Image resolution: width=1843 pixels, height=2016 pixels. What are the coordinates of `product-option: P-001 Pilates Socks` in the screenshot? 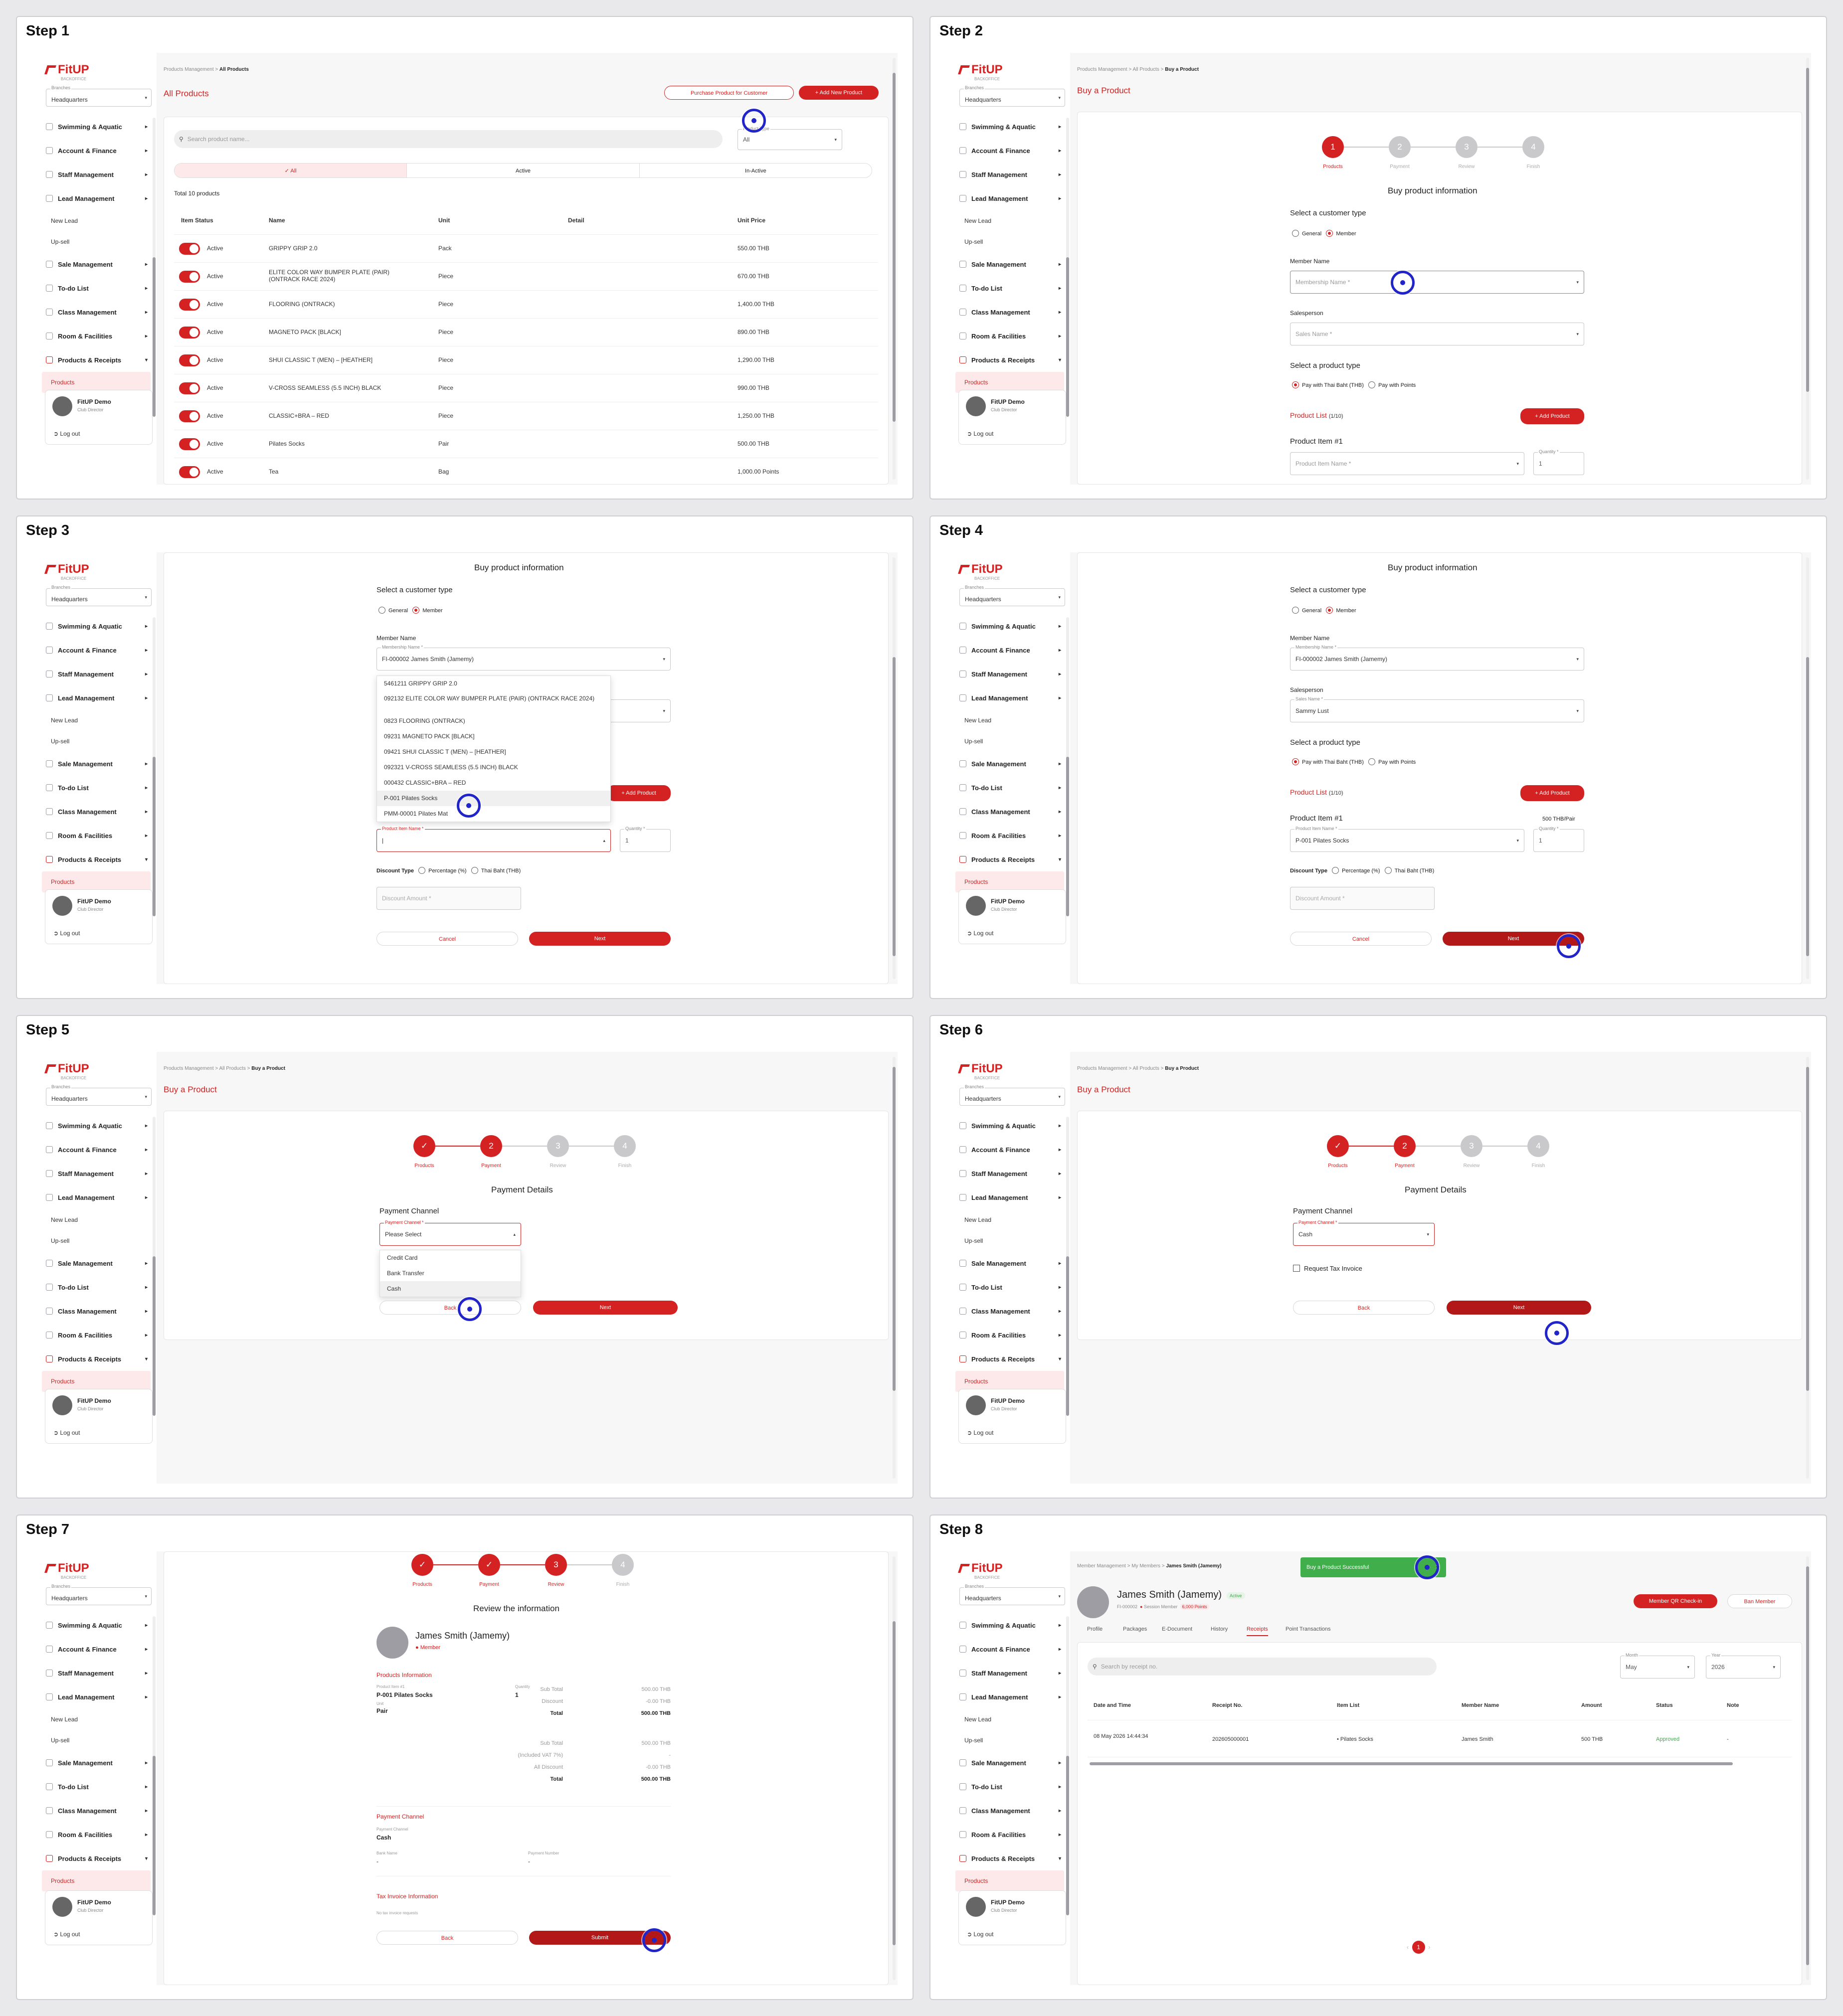 It's located at (493, 798).